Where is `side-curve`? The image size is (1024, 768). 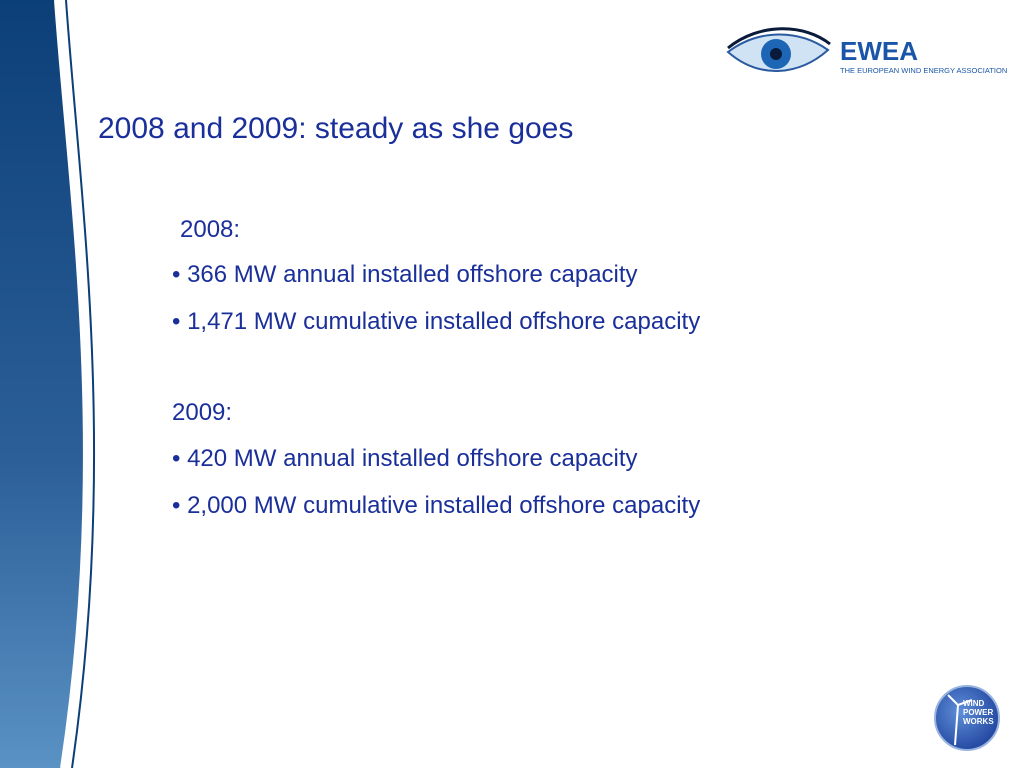
side-curve is located at coordinates (70, 384).